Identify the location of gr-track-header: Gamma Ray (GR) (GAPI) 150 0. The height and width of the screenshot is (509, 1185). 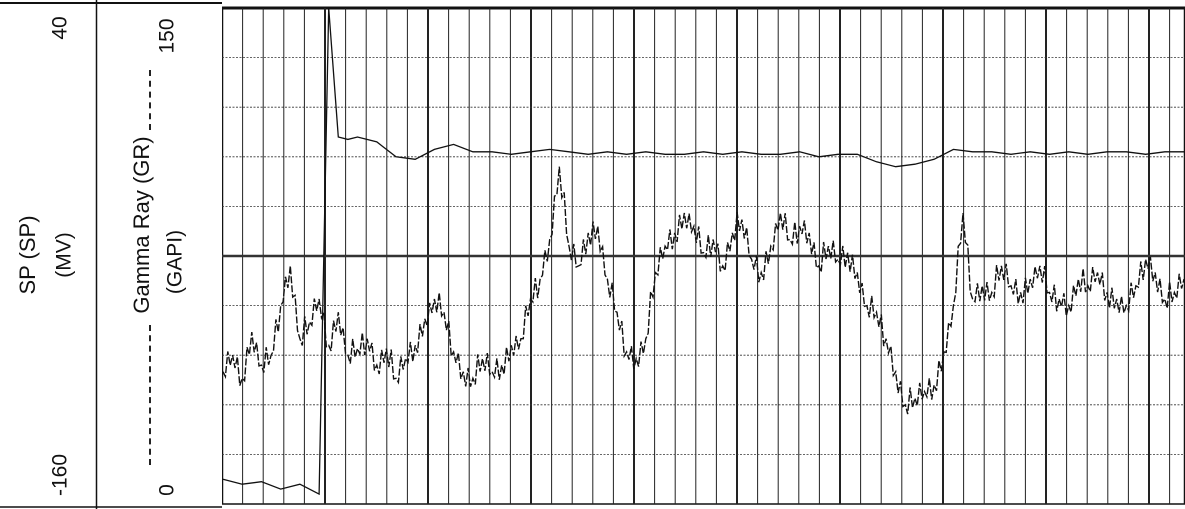
(159, 254).